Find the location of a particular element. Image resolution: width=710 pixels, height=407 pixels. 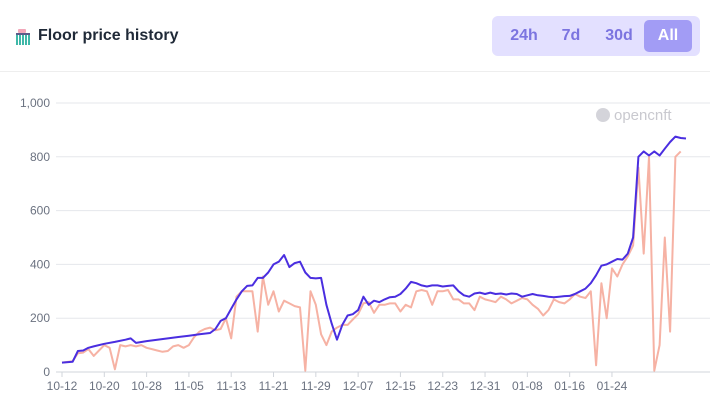

x-tick-label: 01-08 is located at coordinates (527, 386).